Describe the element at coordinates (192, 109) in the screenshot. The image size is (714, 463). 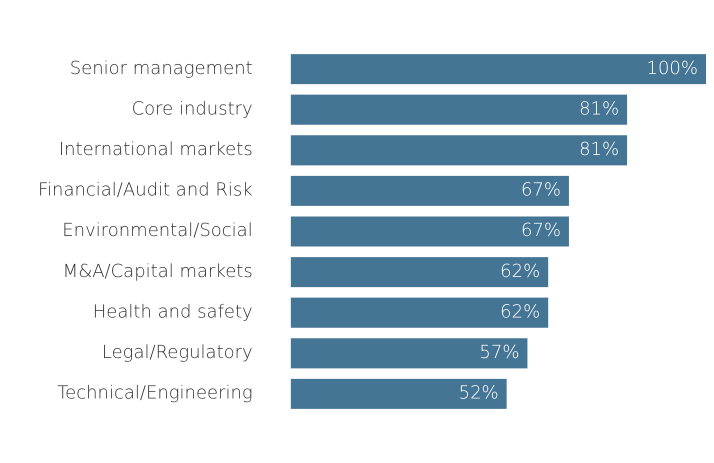
I see `y-tick-label: Core industry` at that location.